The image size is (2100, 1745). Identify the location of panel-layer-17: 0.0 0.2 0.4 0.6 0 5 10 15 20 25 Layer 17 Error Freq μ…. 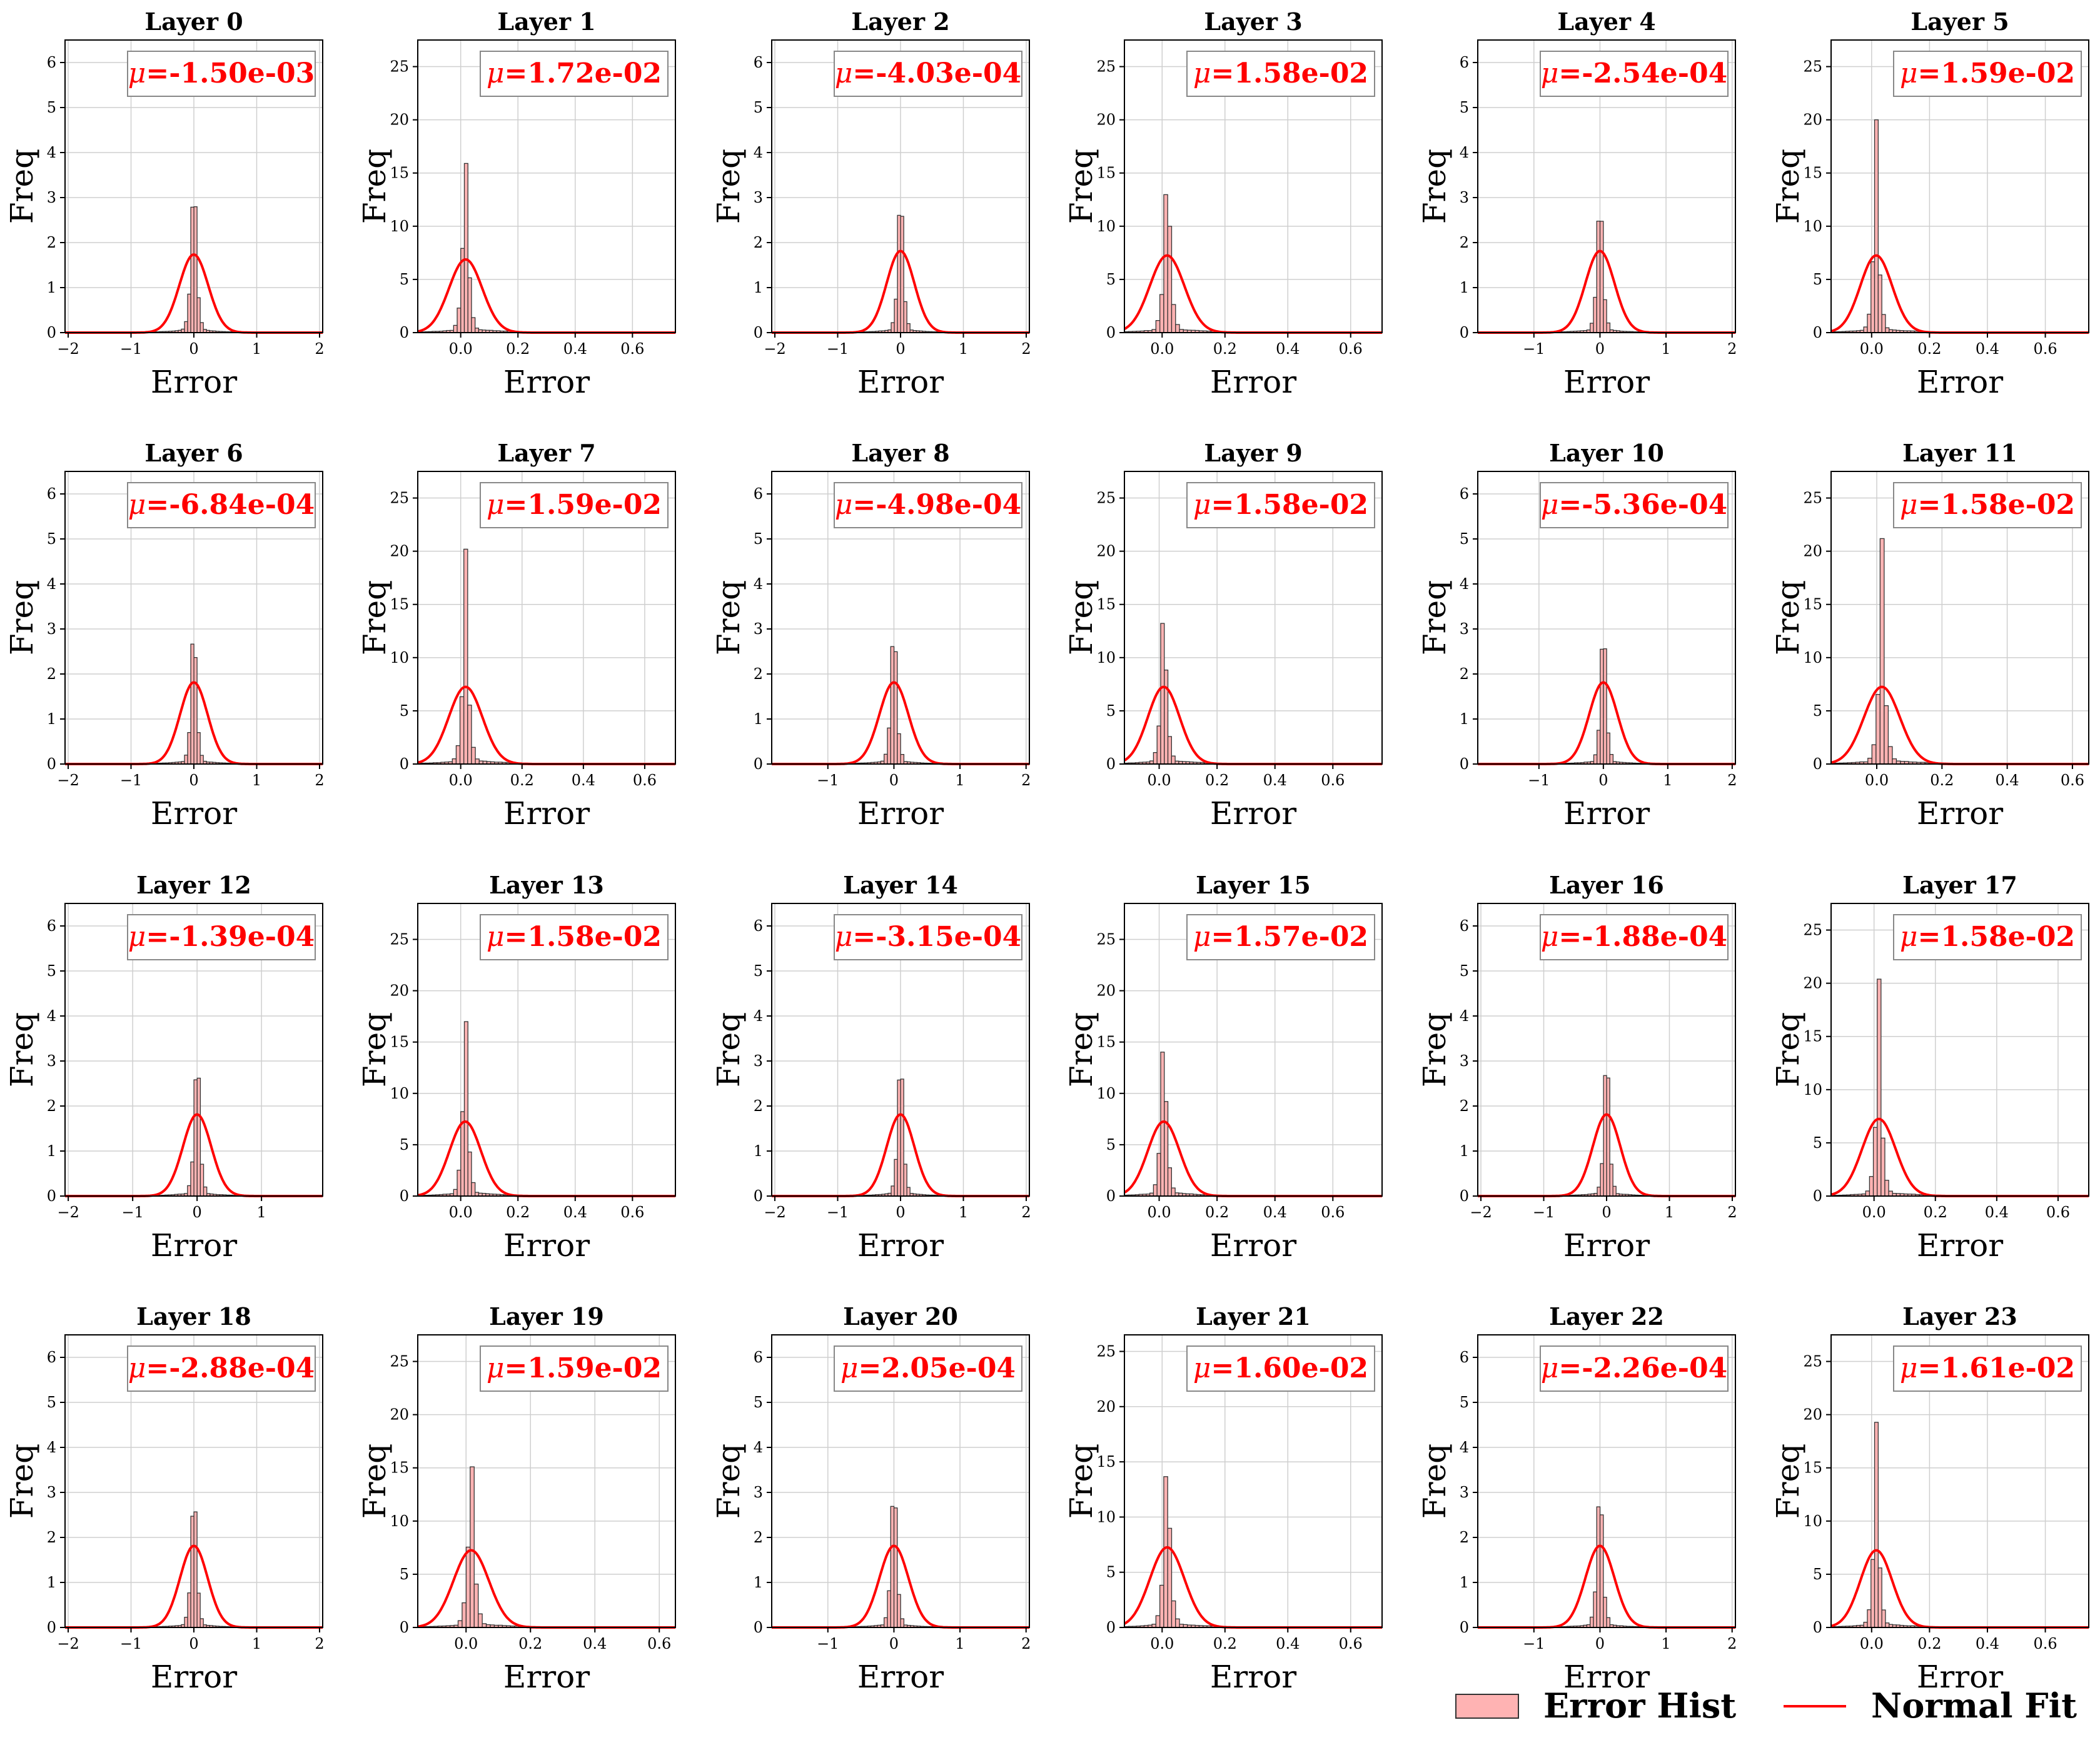
(1930, 1067).